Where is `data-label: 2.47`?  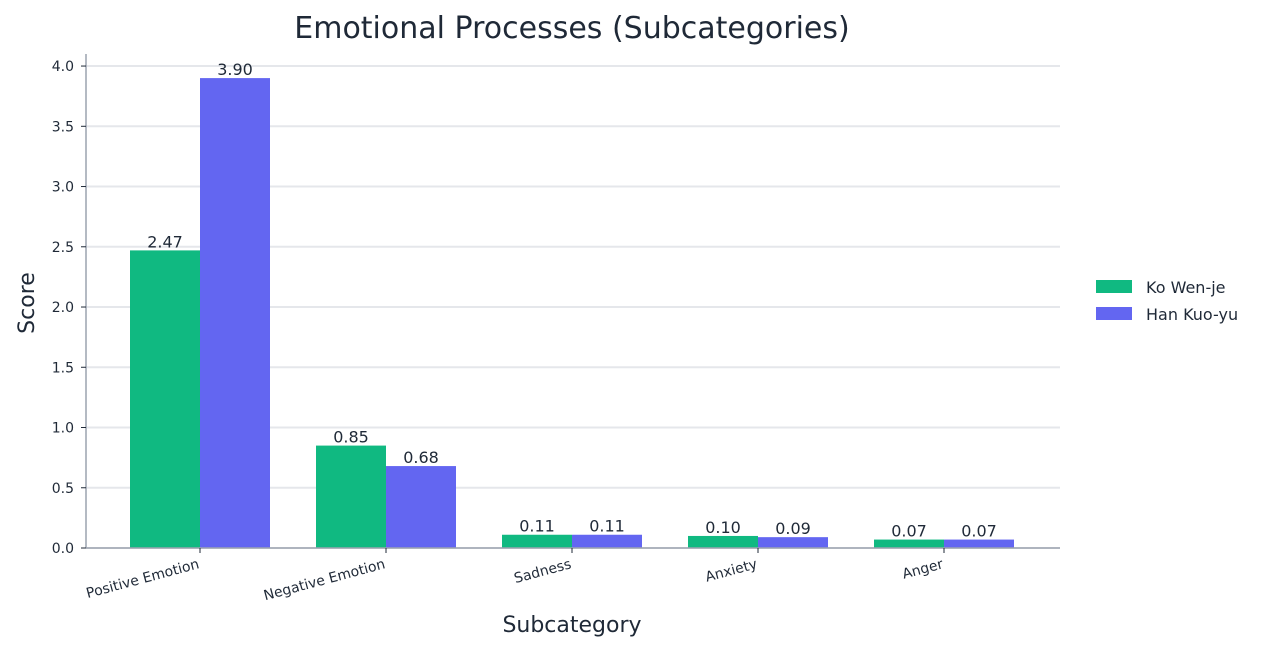 data-label: 2.47 is located at coordinates (165, 241).